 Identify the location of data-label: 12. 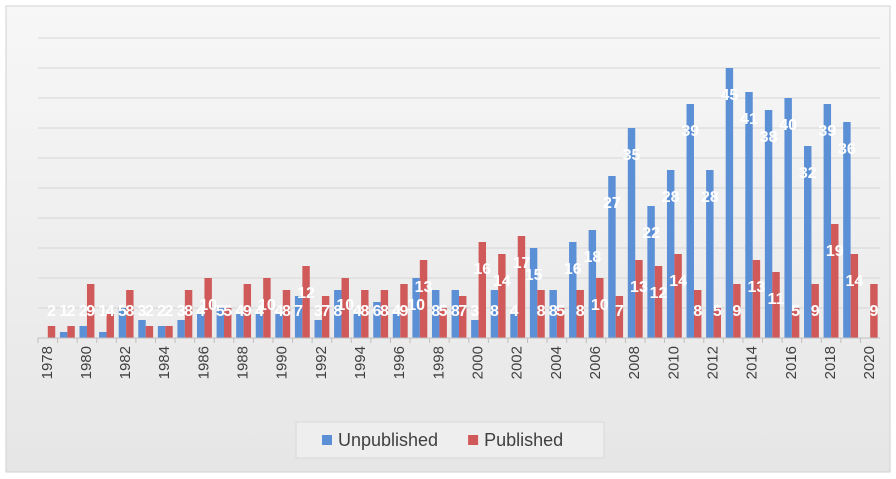
(659, 293).